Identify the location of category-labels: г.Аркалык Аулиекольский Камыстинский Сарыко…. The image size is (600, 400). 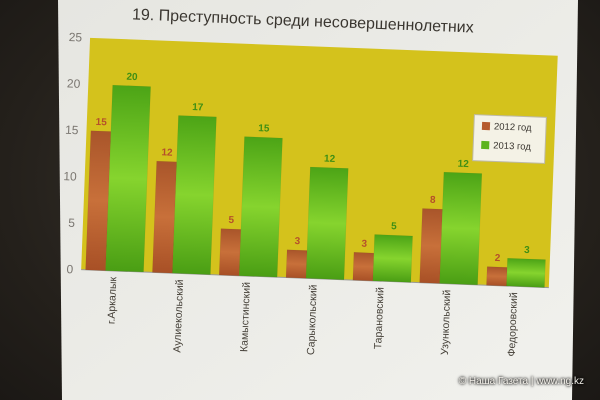
(313, 316).